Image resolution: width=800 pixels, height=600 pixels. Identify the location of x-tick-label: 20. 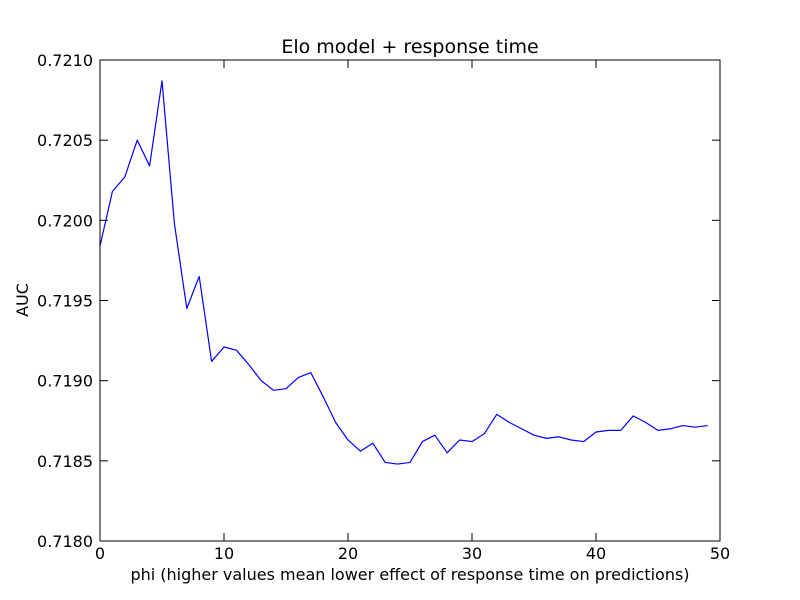
(348, 553).